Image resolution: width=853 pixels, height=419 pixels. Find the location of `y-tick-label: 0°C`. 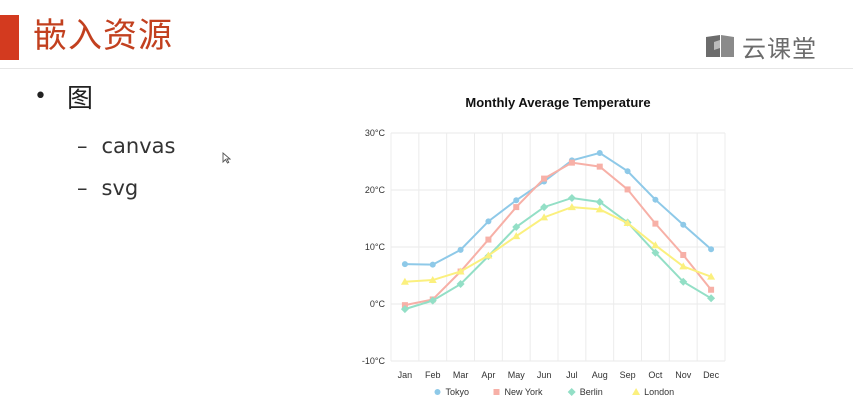

y-tick-label: 0°C is located at coordinates (378, 304).